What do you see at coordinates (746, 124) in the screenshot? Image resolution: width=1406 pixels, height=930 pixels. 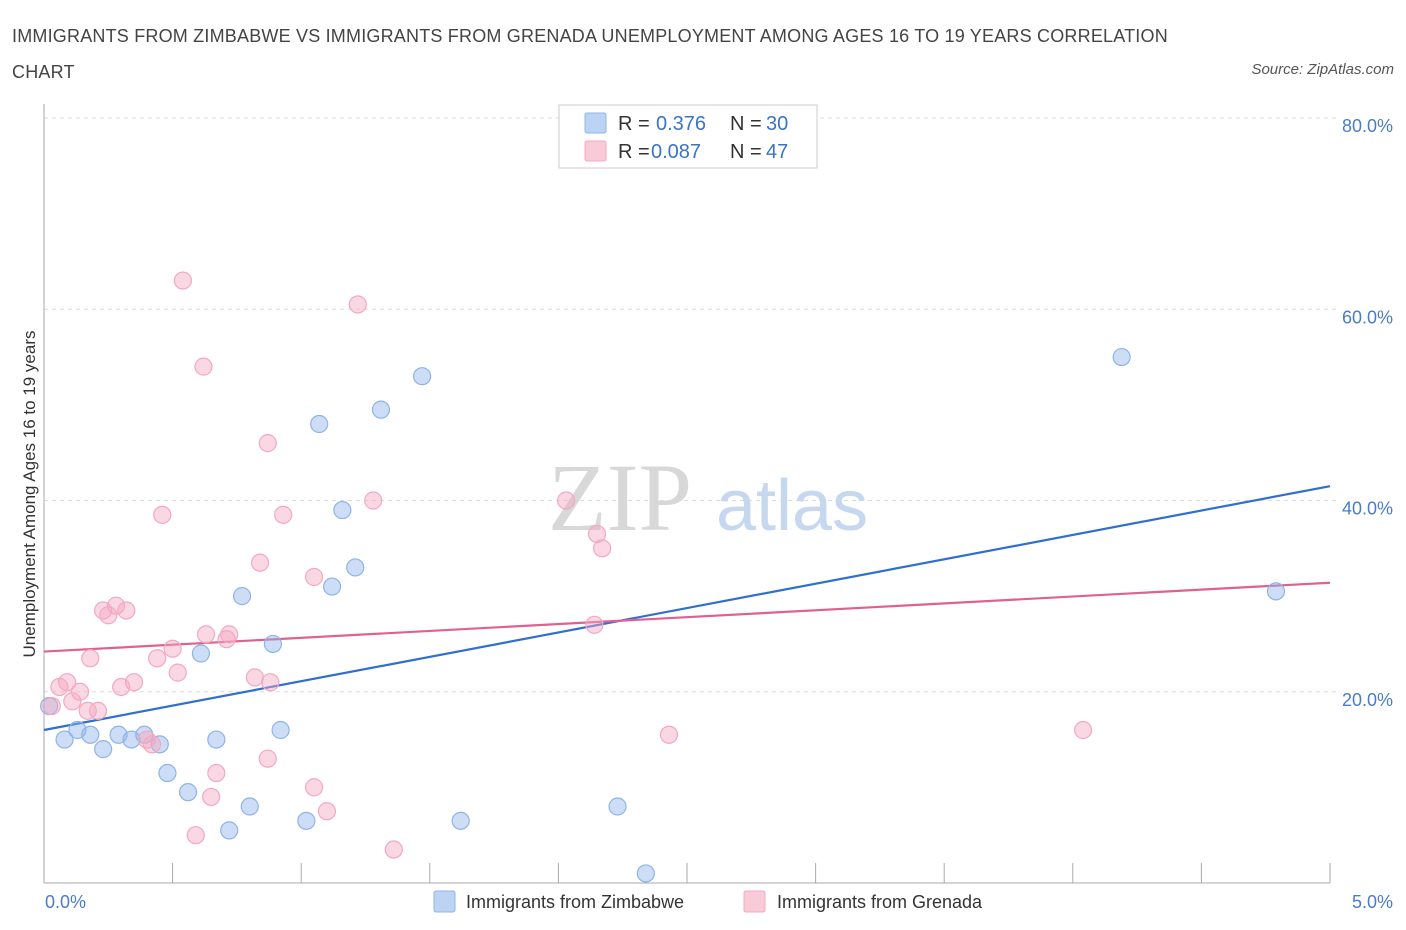 I see `n-label-zimbabwe: N =` at bounding box center [746, 124].